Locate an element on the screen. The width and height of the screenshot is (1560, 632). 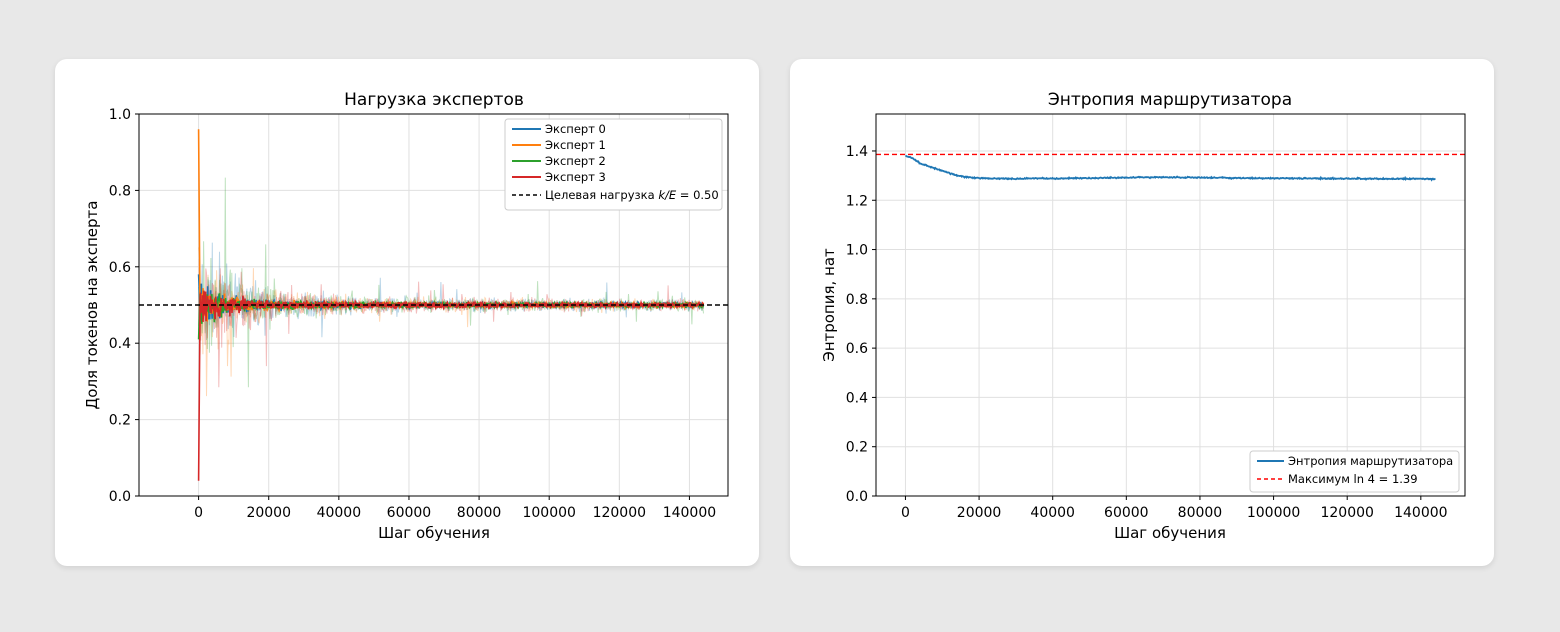
legend-max-suffix: = 1.39 is located at coordinates (1396, 479).